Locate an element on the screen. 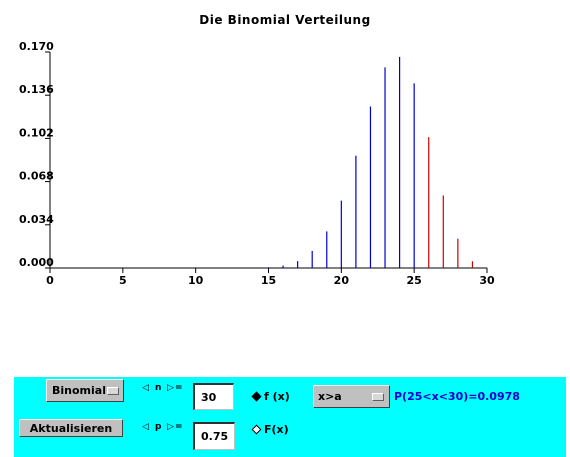 Image resolution: width=570 pixels, height=457 pixels. p-input: 0.75 is located at coordinates (214, 436).